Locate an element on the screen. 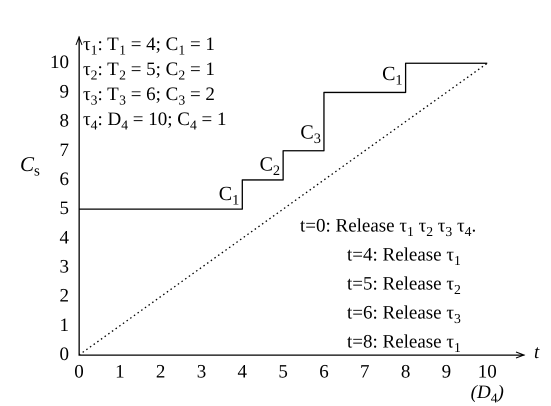 Image resolution: width=551 pixels, height=406 pixels. x-tick-label: 1 is located at coordinates (120, 371).